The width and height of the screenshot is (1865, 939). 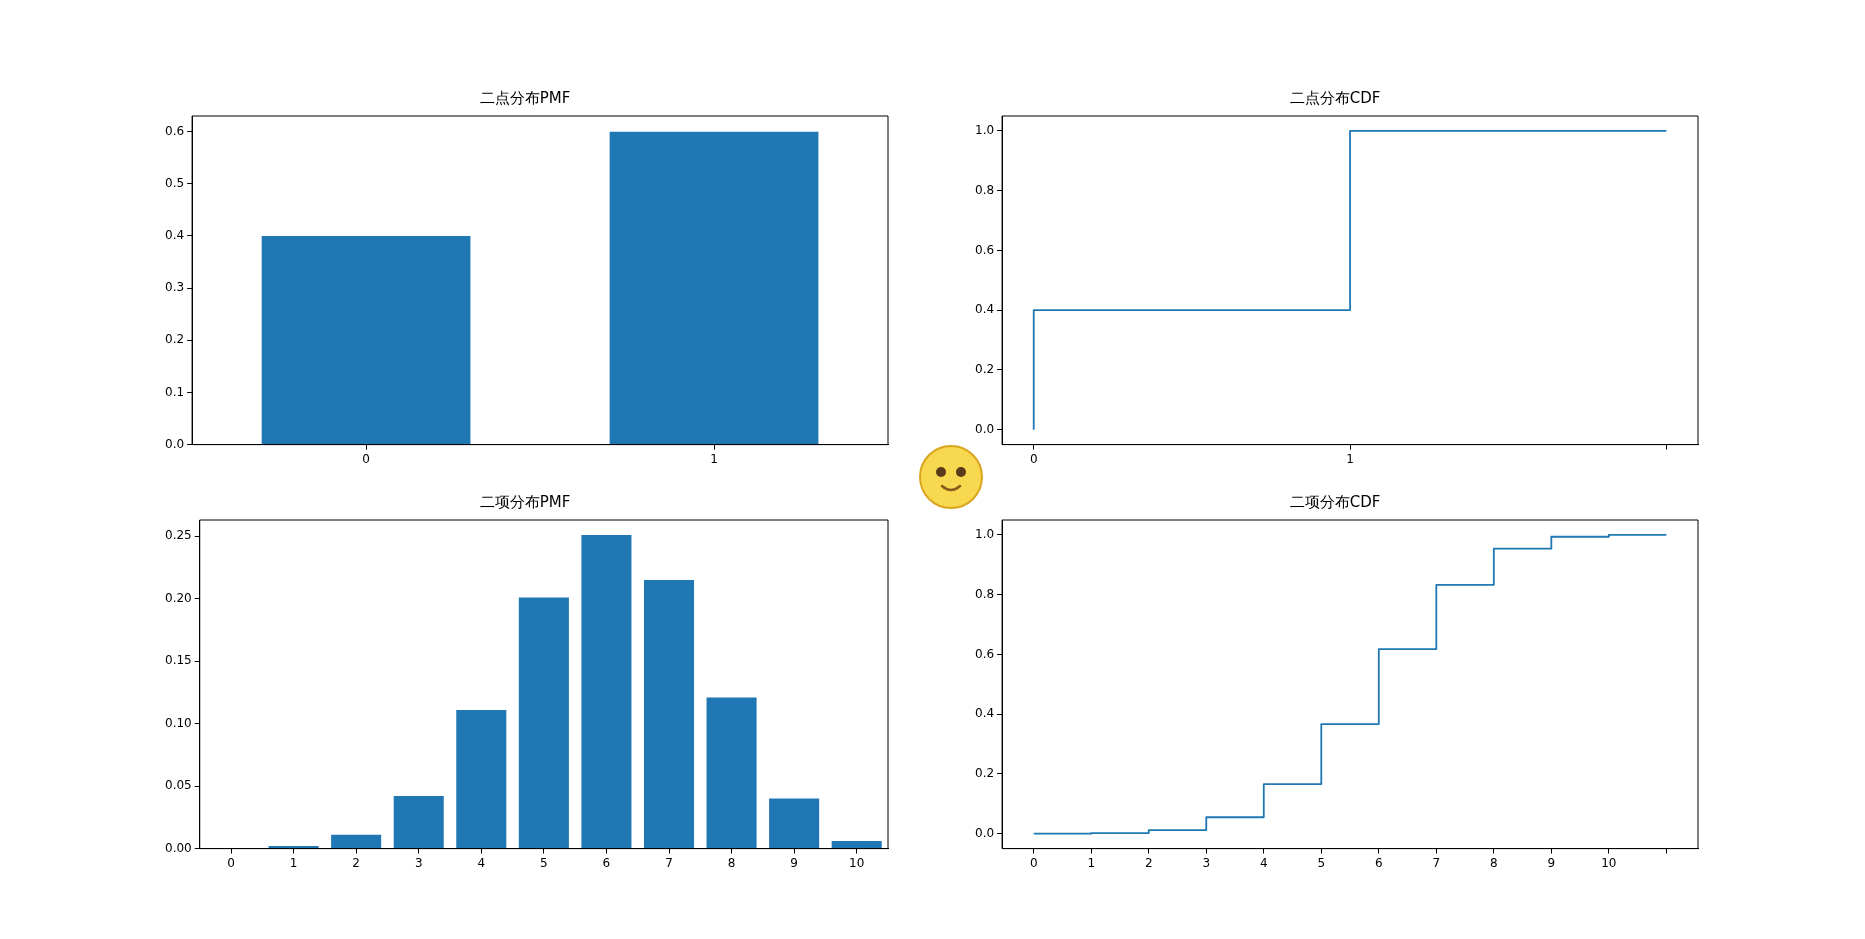 What do you see at coordinates (174, 391) in the screenshot?
I see `y-tick-label: 0.1` at bounding box center [174, 391].